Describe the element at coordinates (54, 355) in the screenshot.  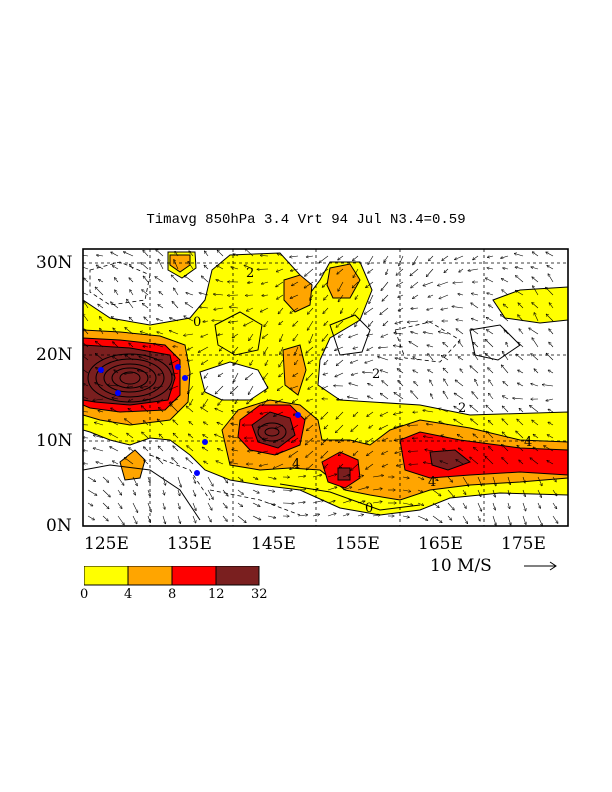
I see `lat-label-20n: 20N` at that location.